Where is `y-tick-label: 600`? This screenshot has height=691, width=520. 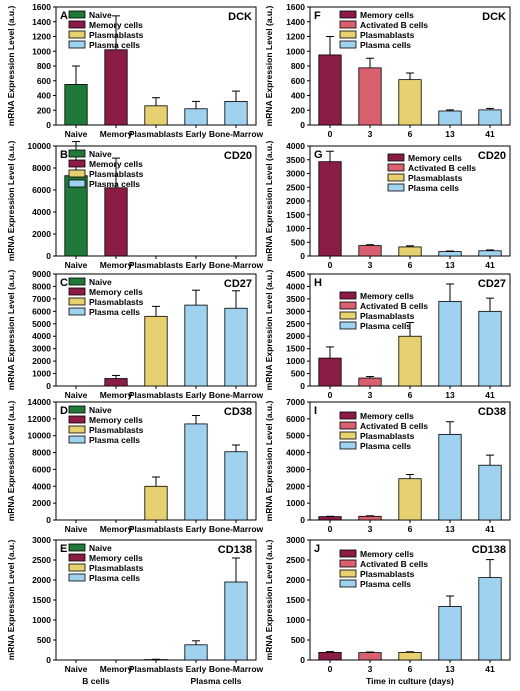 y-tick-label: 600 is located at coordinates (44, 81).